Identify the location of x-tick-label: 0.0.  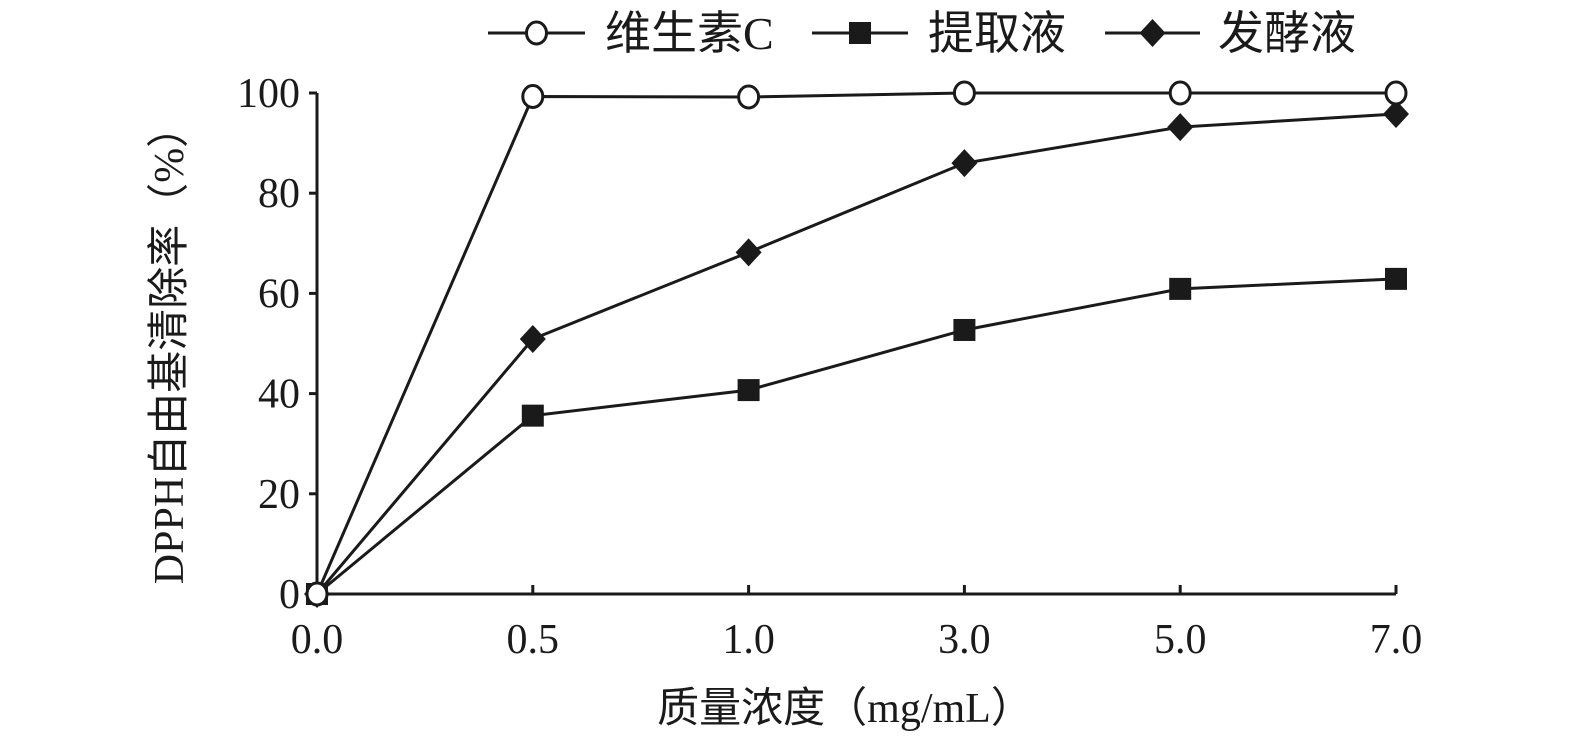
(317, 640).